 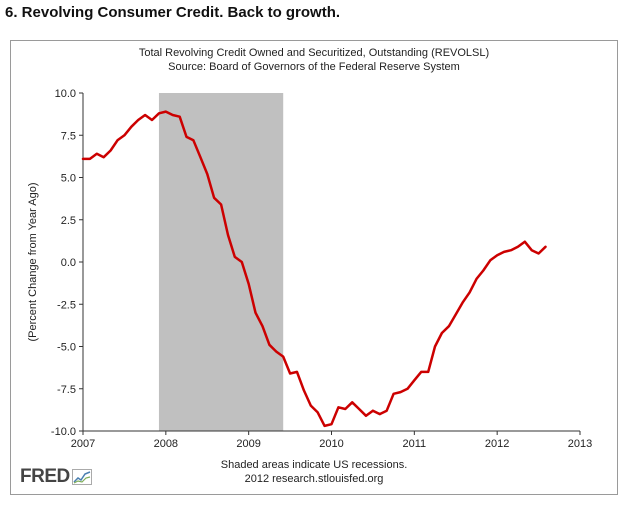 I want to click on y-tick-label: -2.5, so click(x=66, y=305).